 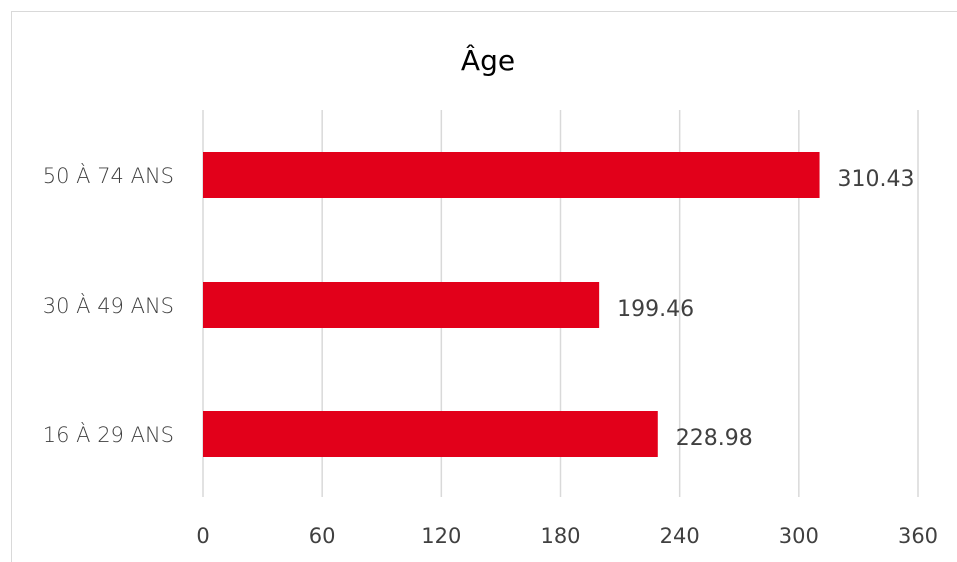 I want to click on data-label: 310.43, so click(x=876, y=179).